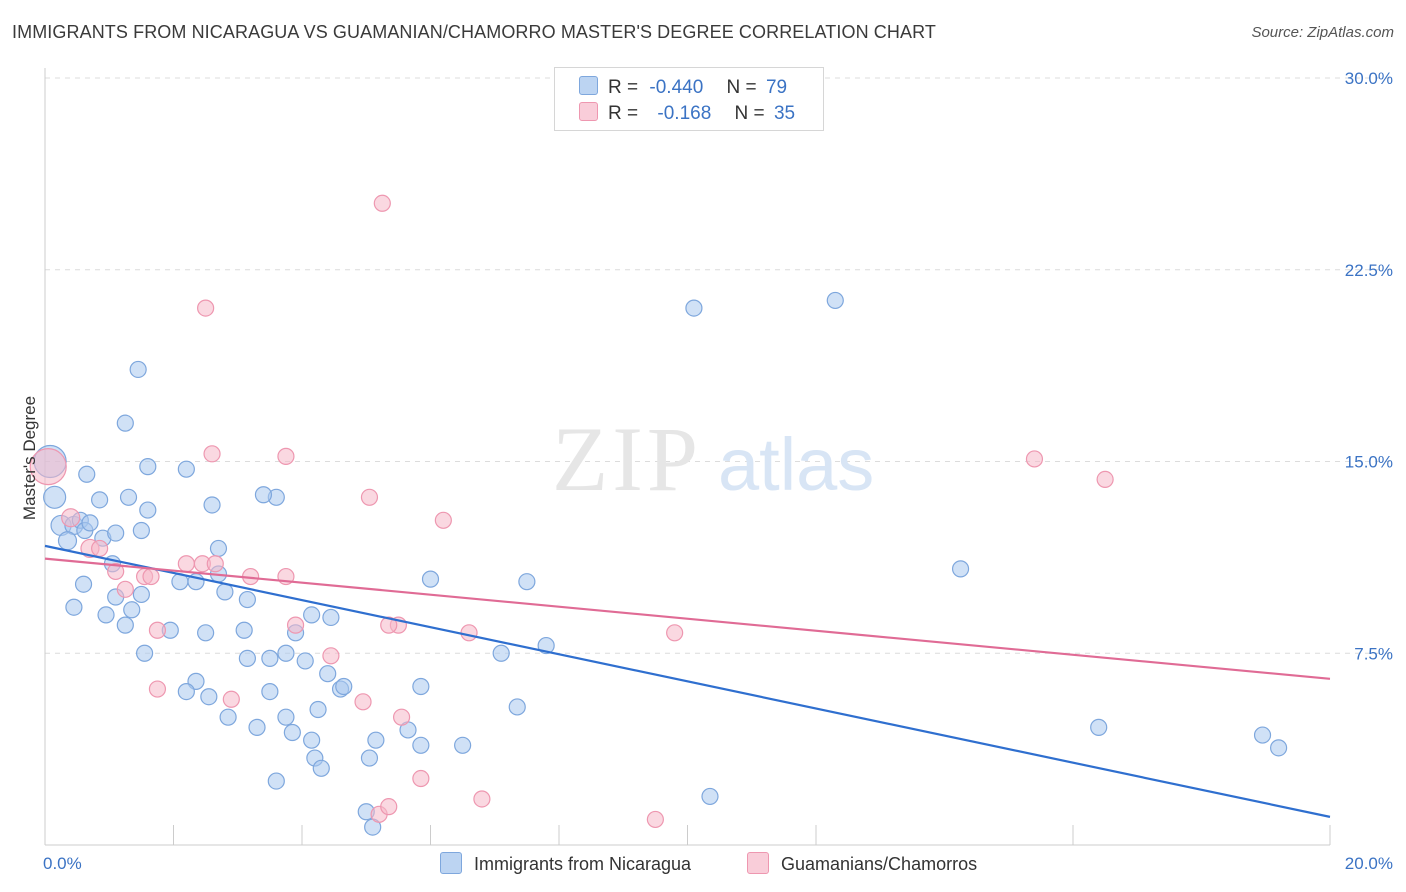 This screenshot has height=892, width=1406. What do you see at coordinates (687, 618) in the screenshot?
I see `trend-line-guamanian` at bounding box center [687, 618].